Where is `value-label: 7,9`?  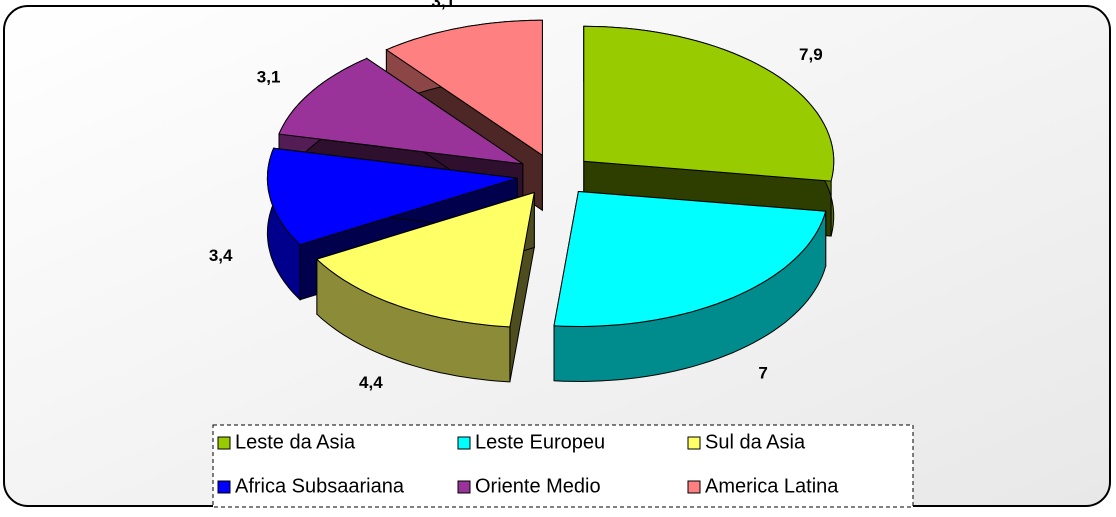 value-label: 7,9 is located at coordinates (811, 54).